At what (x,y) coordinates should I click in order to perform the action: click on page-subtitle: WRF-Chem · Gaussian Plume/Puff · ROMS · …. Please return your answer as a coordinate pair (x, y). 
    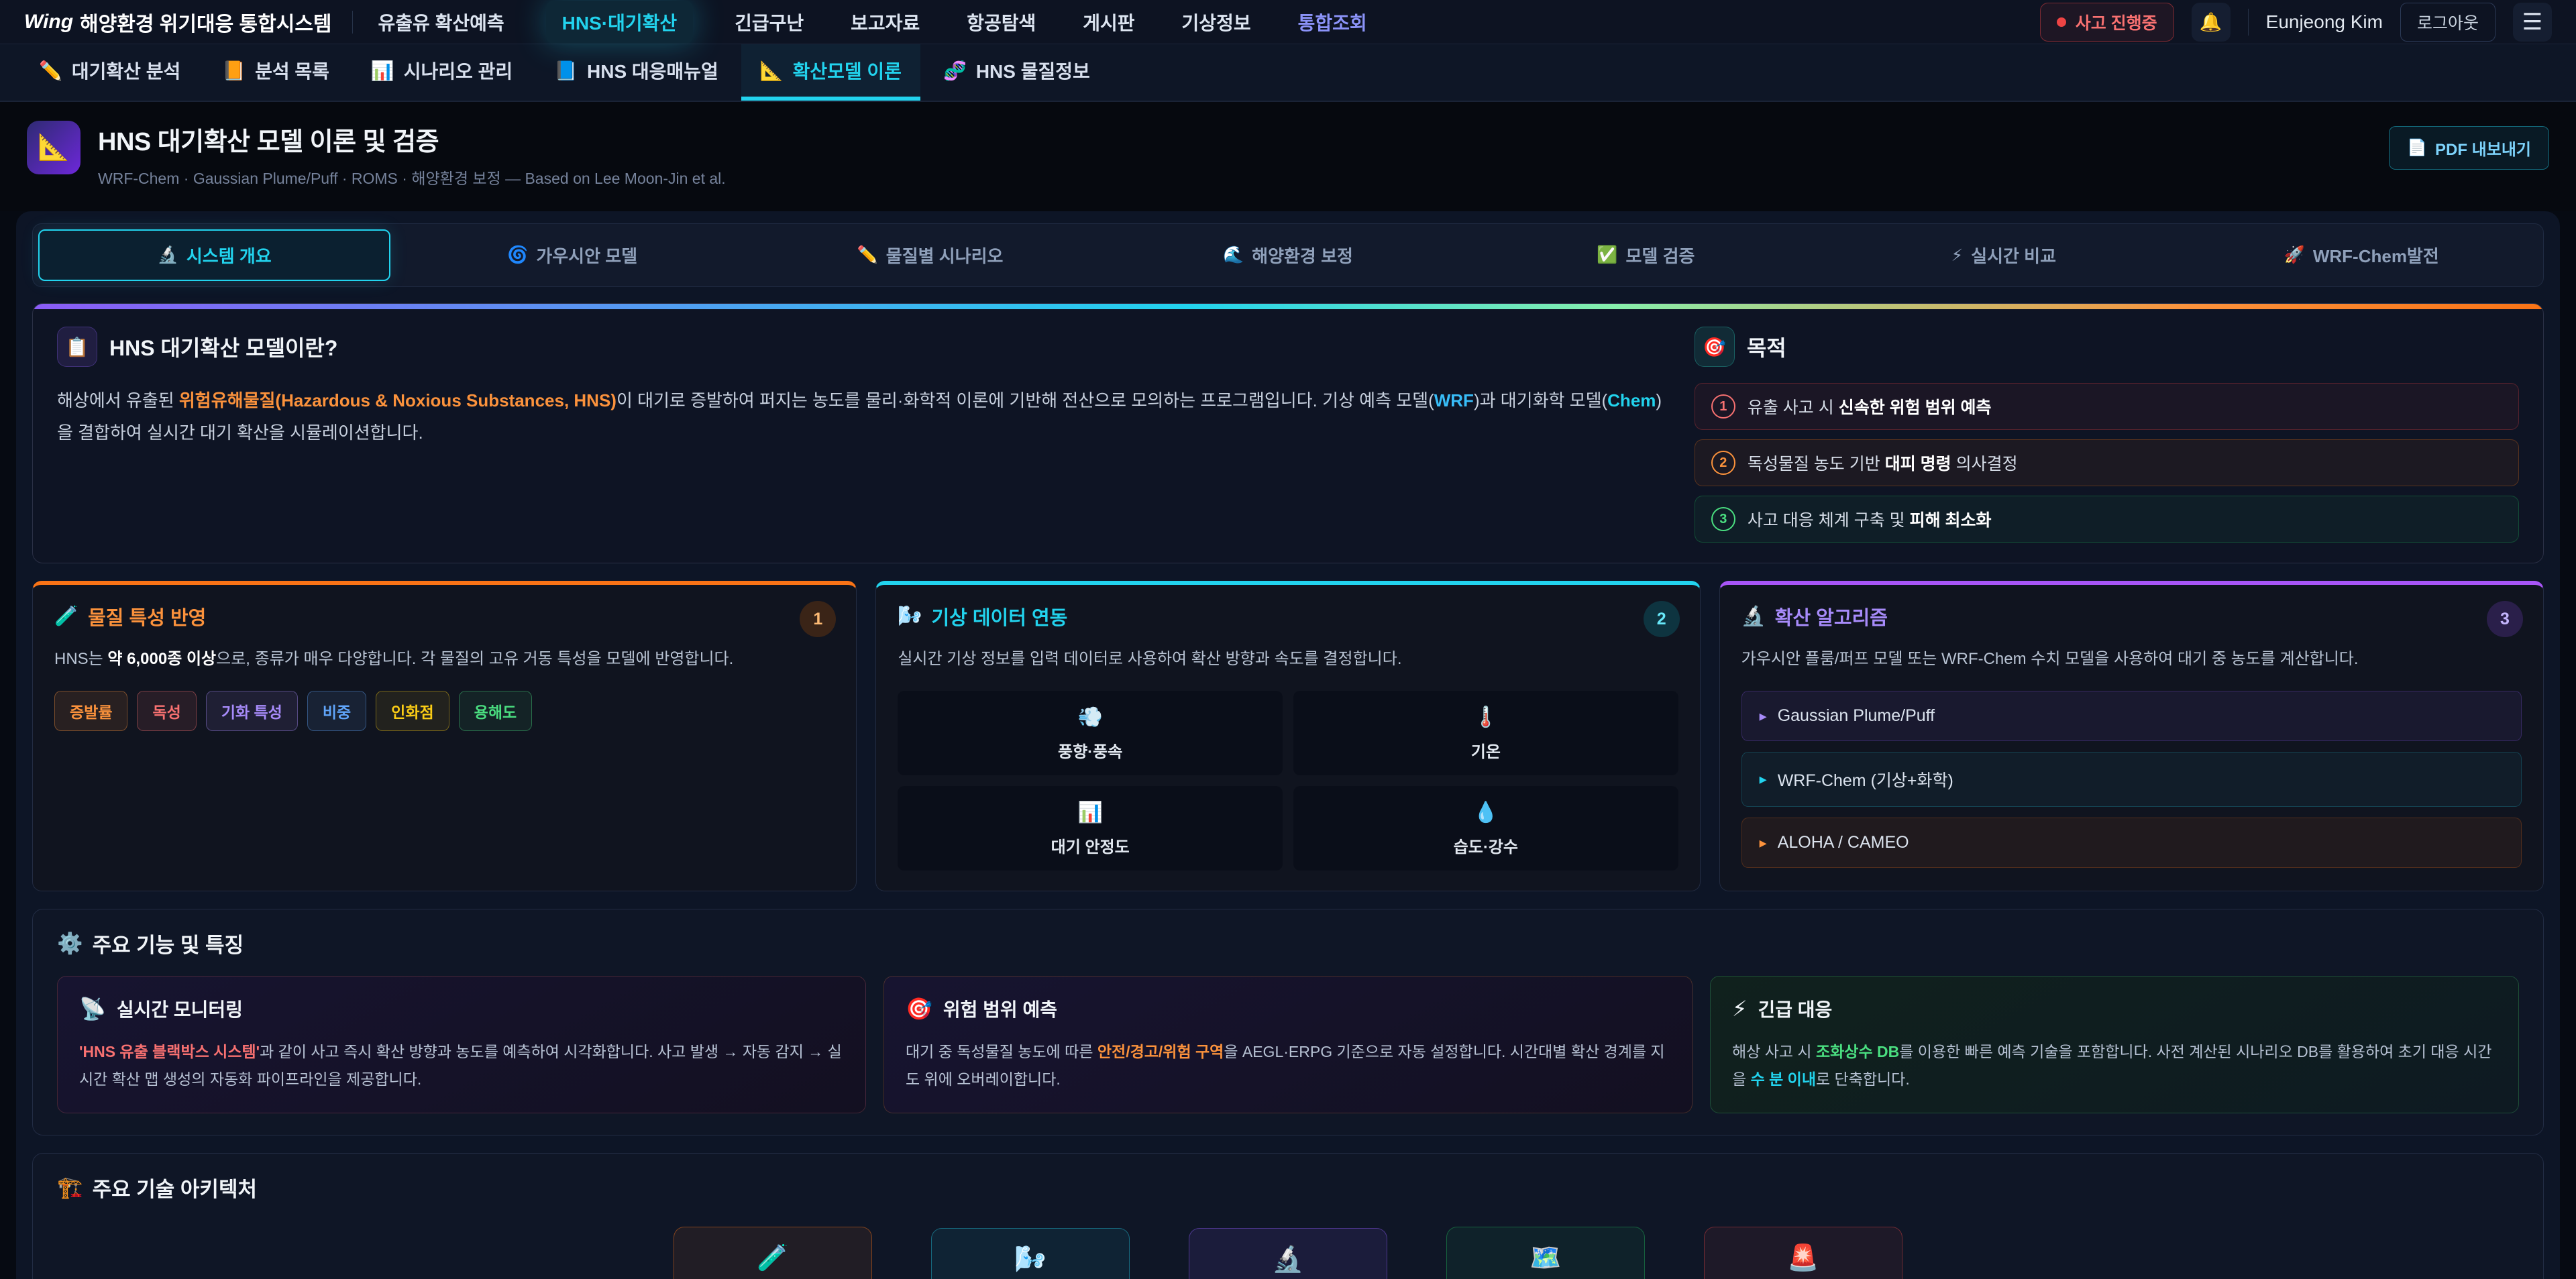
    Looking at the image, I should click on (412, 179).